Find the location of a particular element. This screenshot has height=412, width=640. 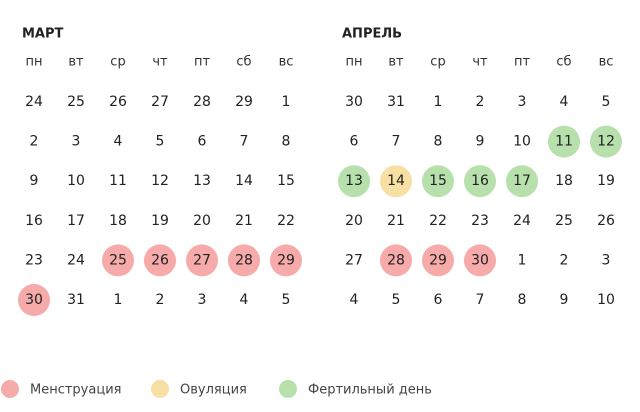

day: 14 is located at coordinates (244, 181).